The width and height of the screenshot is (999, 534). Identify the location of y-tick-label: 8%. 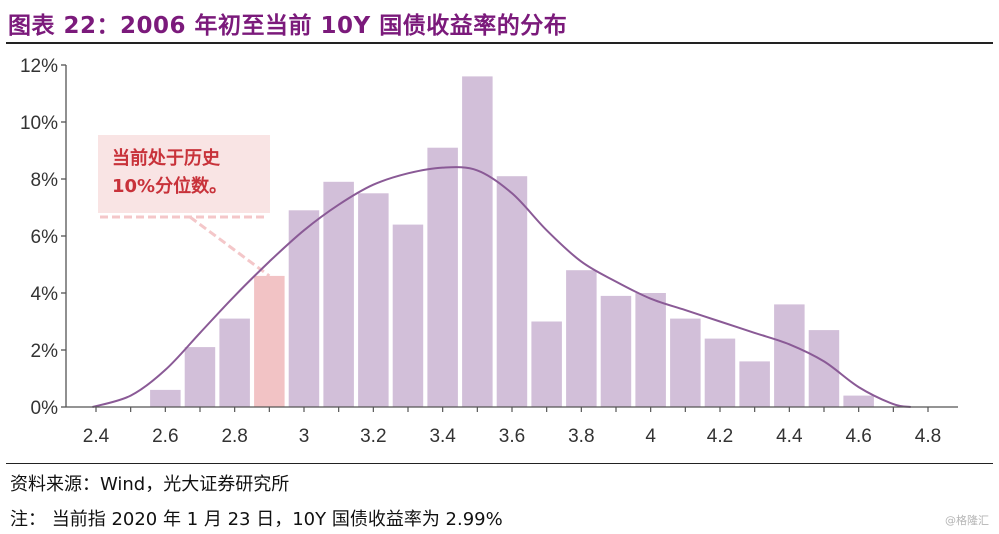
(45, 180).